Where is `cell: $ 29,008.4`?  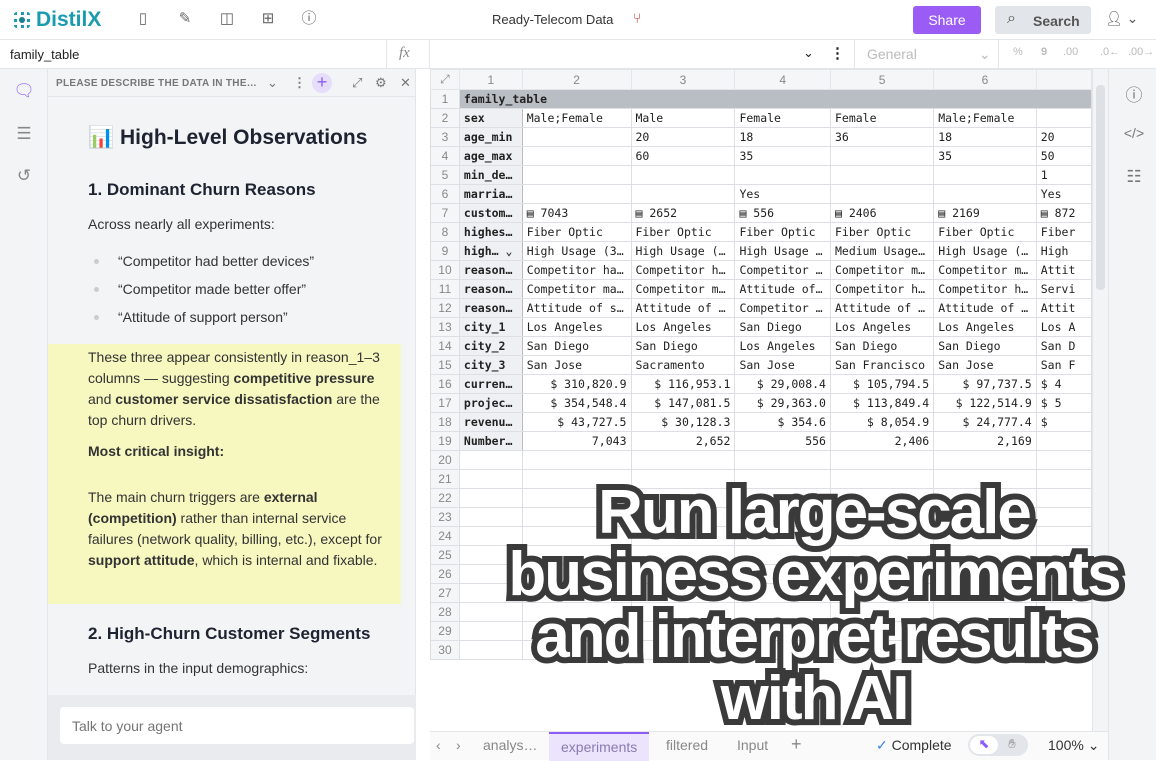 cell: $ 29,008.4 is located at coordinates (782, 384).